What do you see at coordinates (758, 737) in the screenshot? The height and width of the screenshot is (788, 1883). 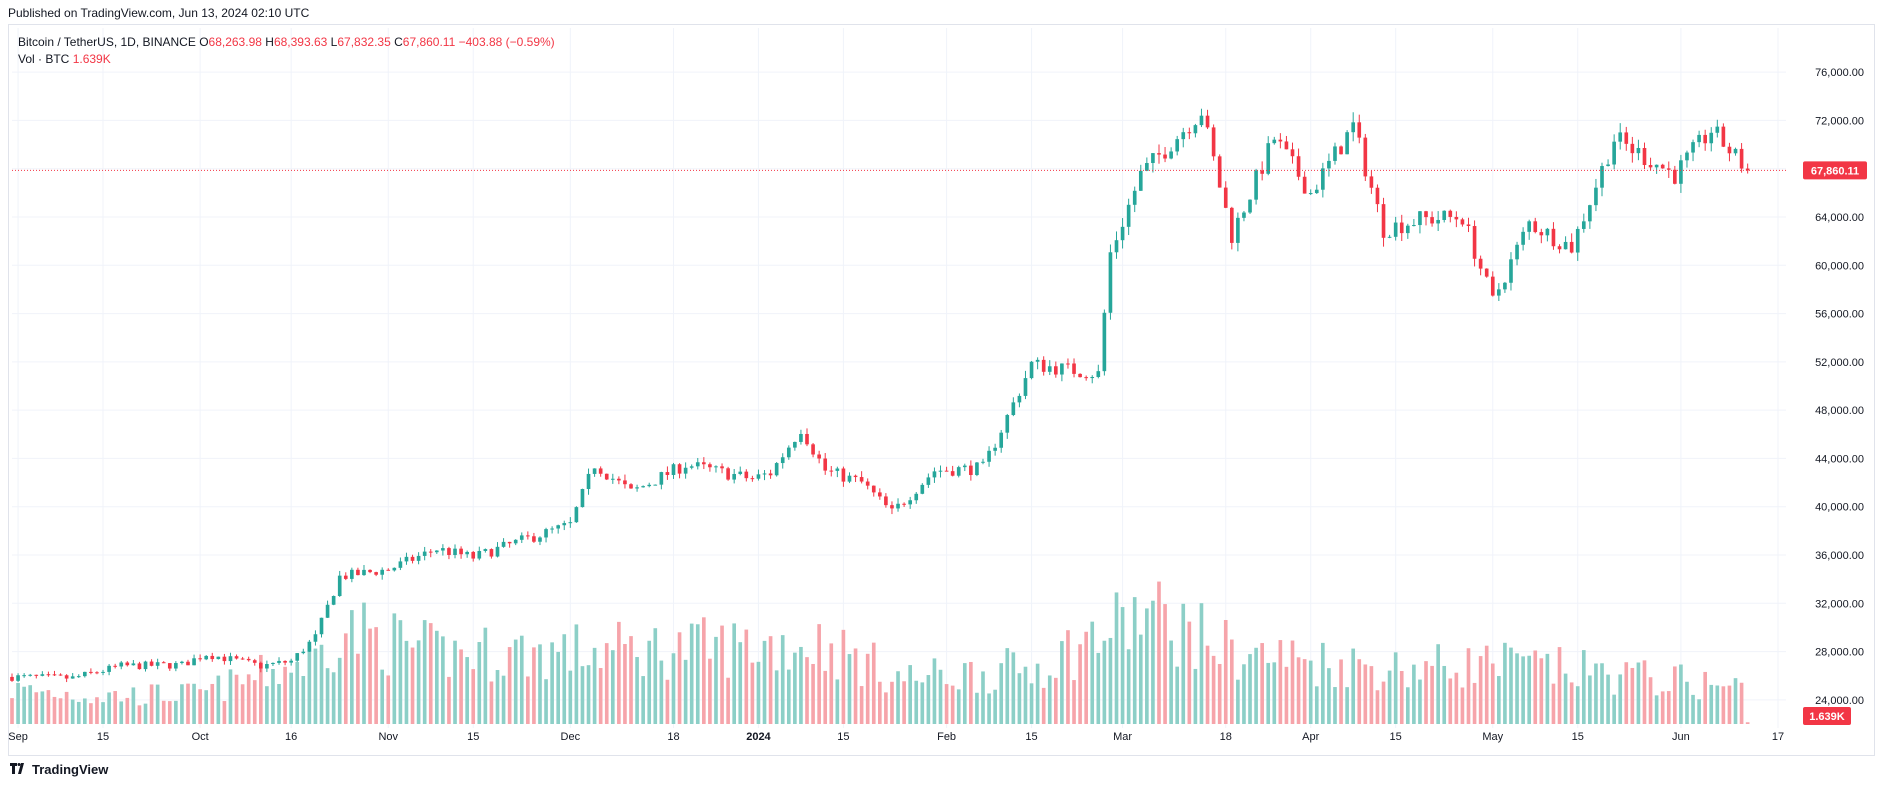 I see `x-tick-label: 2024` at bounding box center [758, 737].